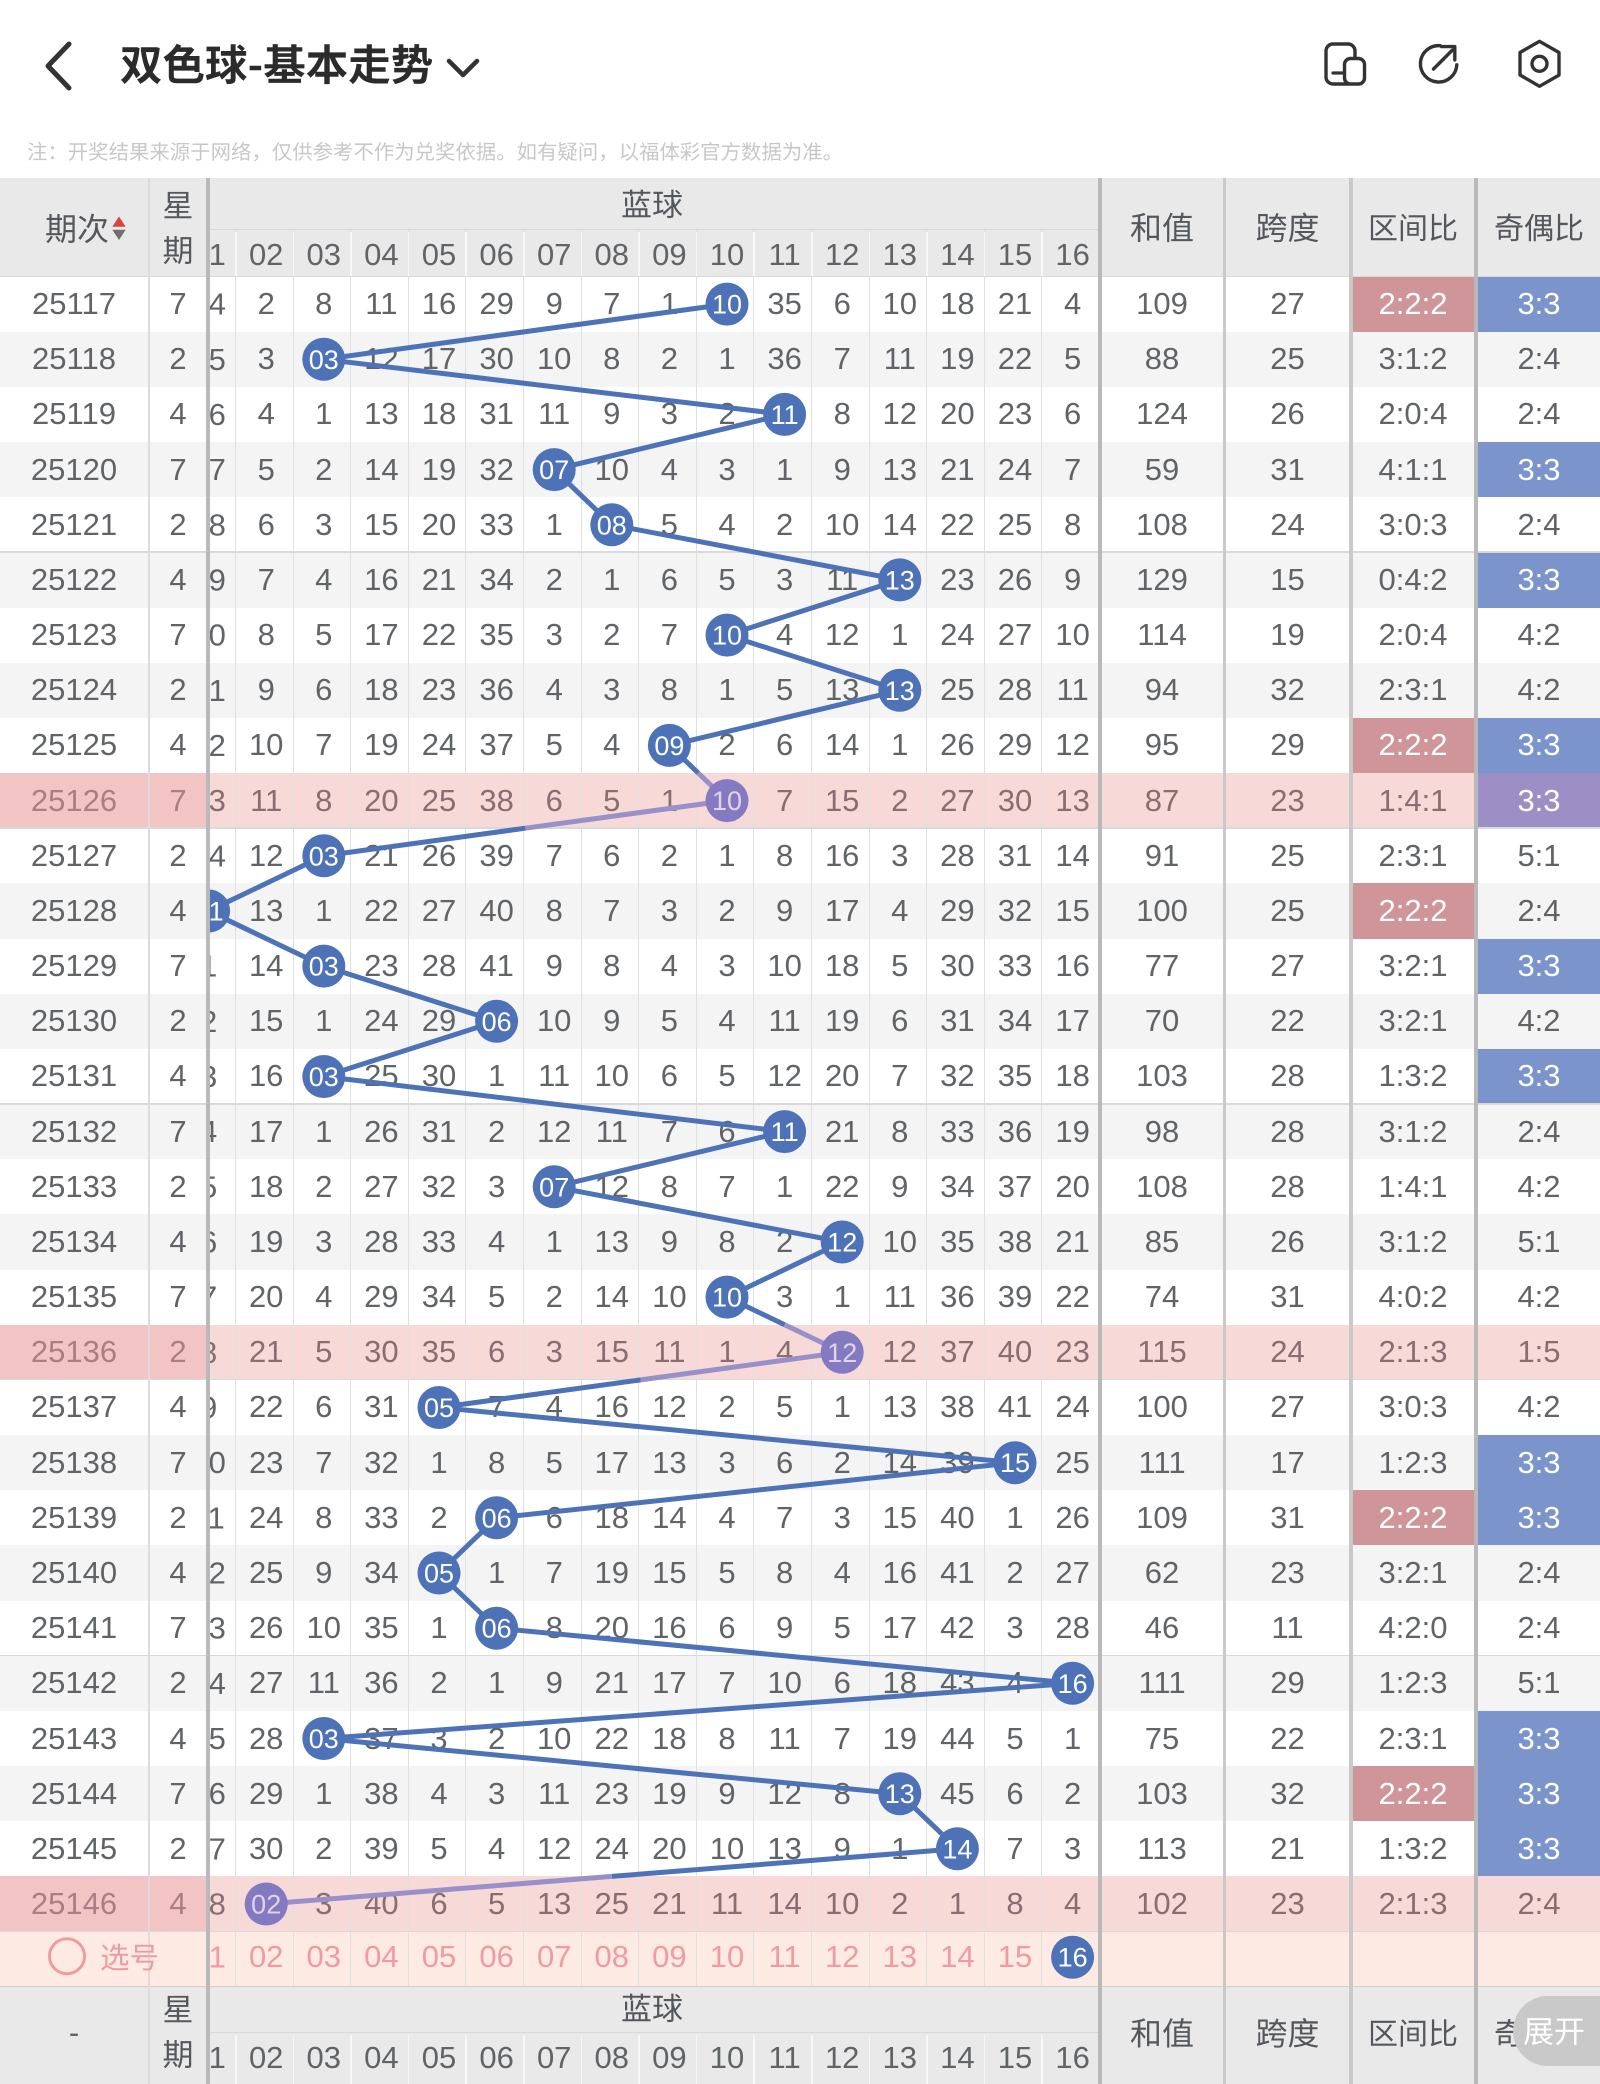  Describe the element at coordinates (208, 855) in the screenshot. I see `svg-text: 24` at that location.